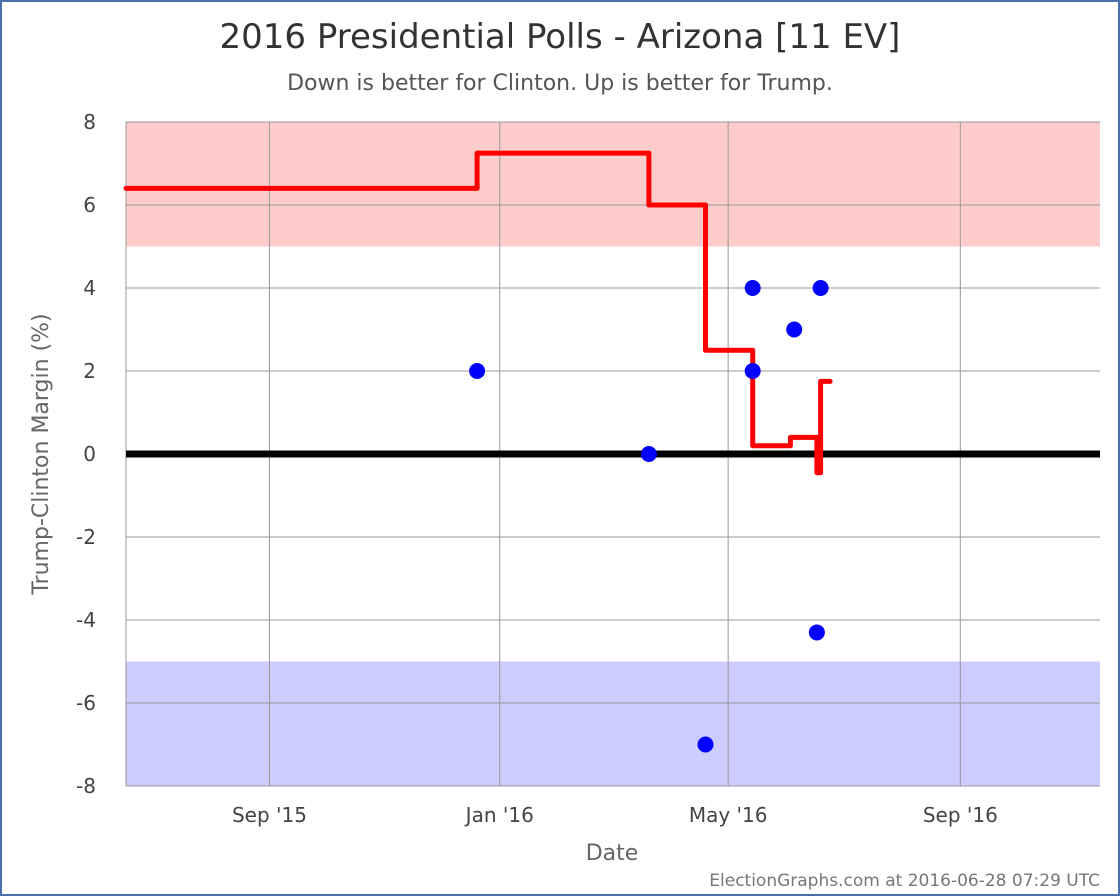 The width and height of the screenshot is (1120, 896). Describe the element at coordinates (89, 288) in the screenshot. I see `y-tick-label: 4` at that location.